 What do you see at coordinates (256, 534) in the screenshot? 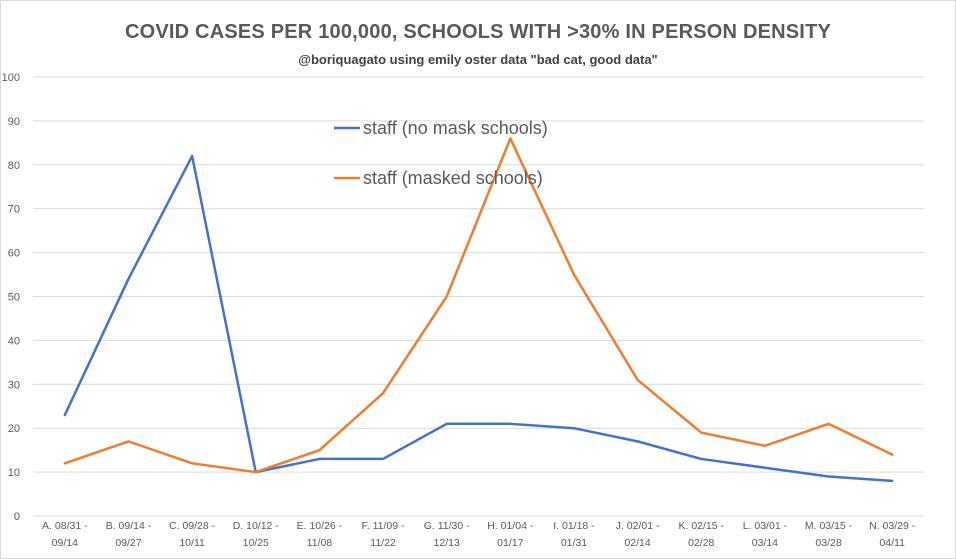
I see `x-tick-label: D. 10/12 -10/25` at bounding box center [256, 534].